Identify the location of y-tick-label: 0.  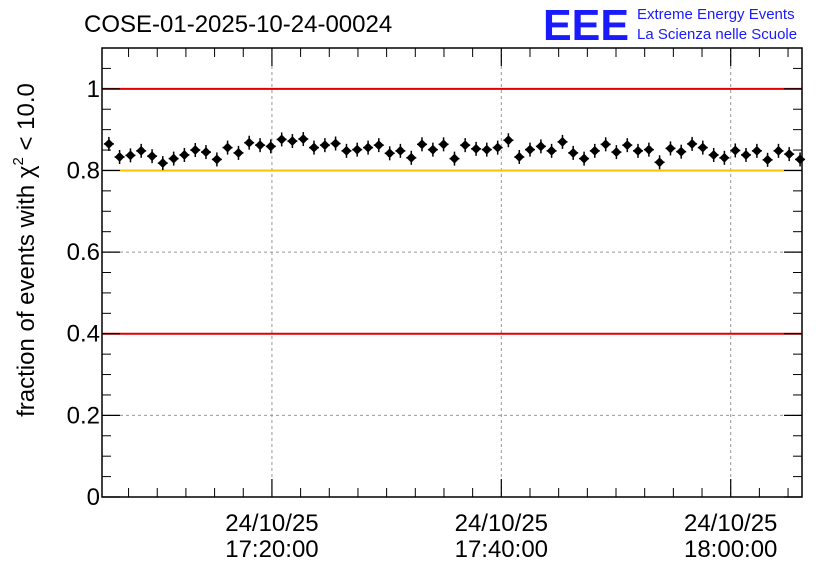
(93, 497).